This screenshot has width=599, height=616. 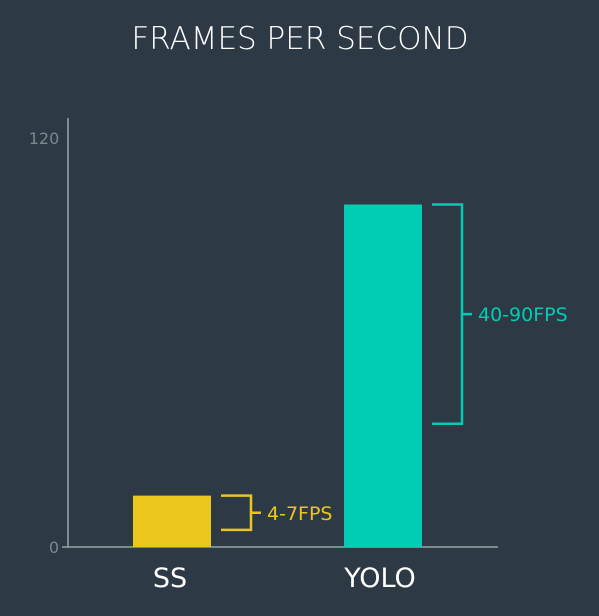 I want to click on range-label-yolo: 40-90FPS, so click(x=523, y=315).